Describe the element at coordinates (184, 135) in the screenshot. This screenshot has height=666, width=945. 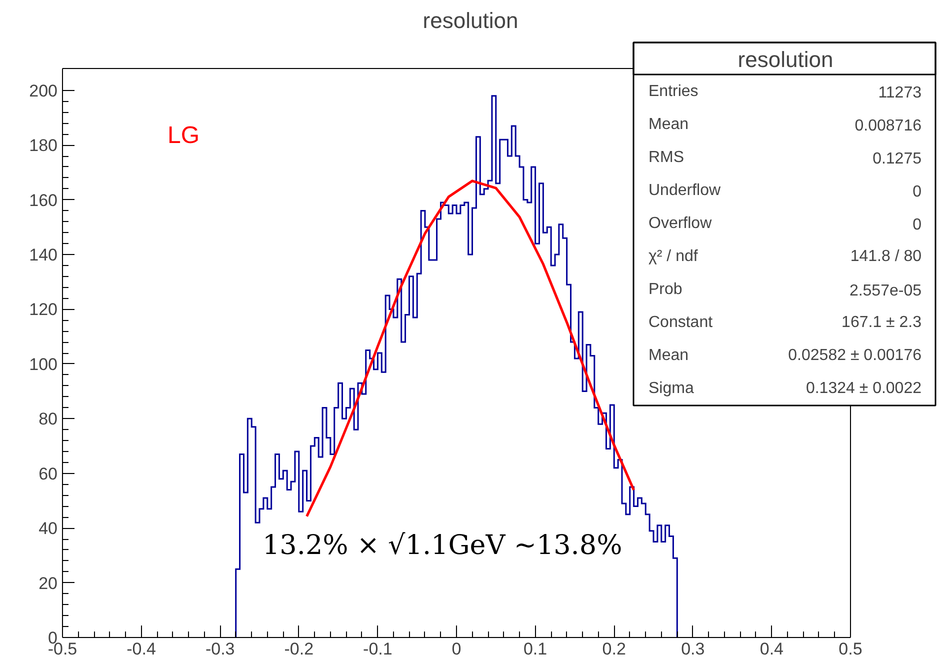
I see `annotation: LG` at that location.